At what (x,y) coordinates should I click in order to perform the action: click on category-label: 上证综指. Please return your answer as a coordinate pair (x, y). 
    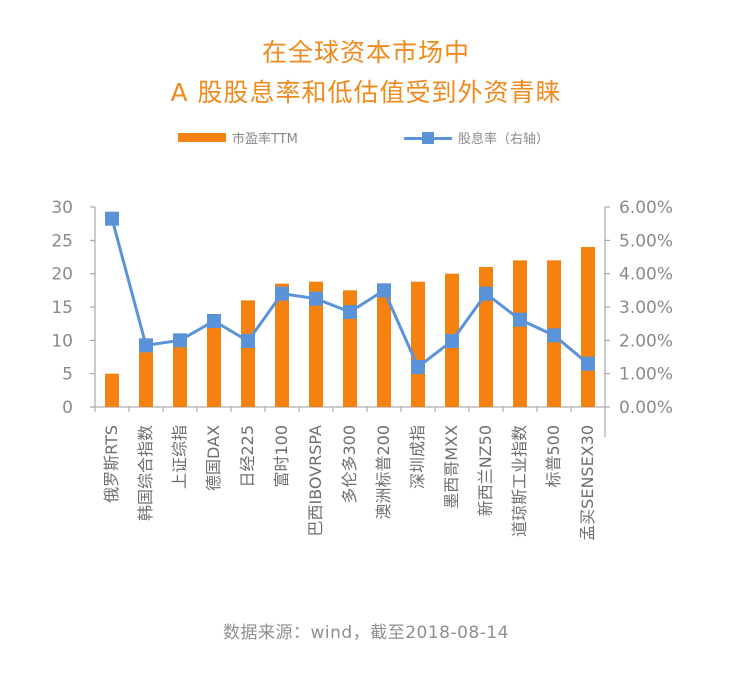
    Looking at the image, I should click on (179, 457).